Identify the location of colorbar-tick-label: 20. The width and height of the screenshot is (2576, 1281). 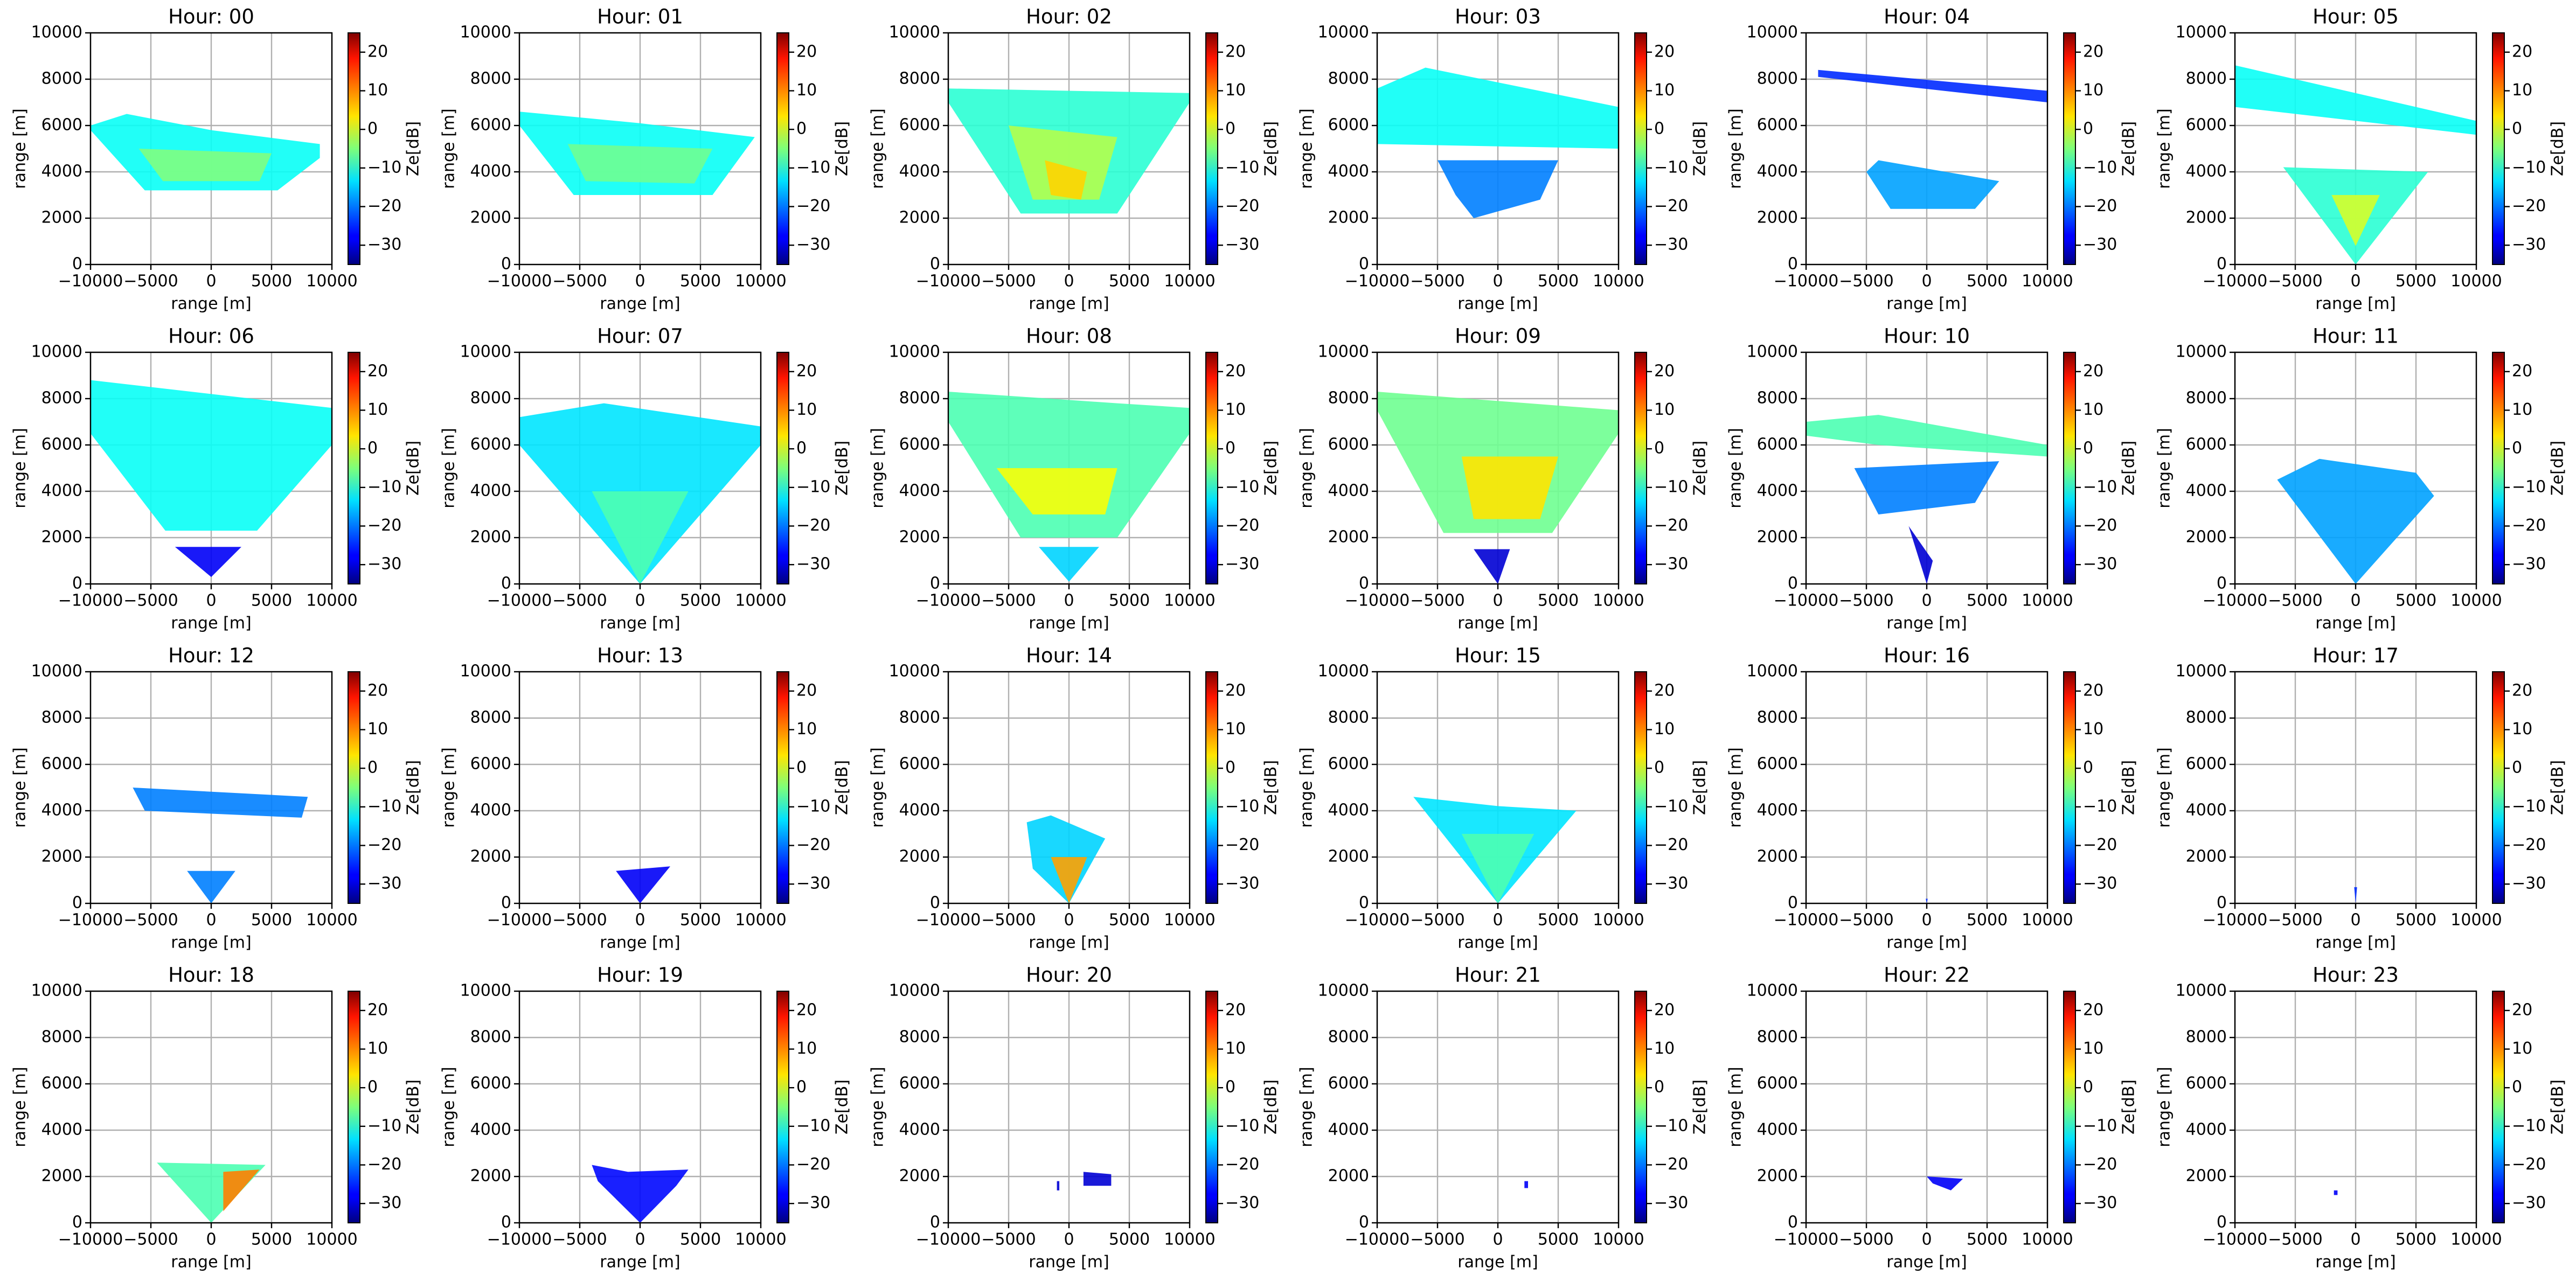
(2522, 690).